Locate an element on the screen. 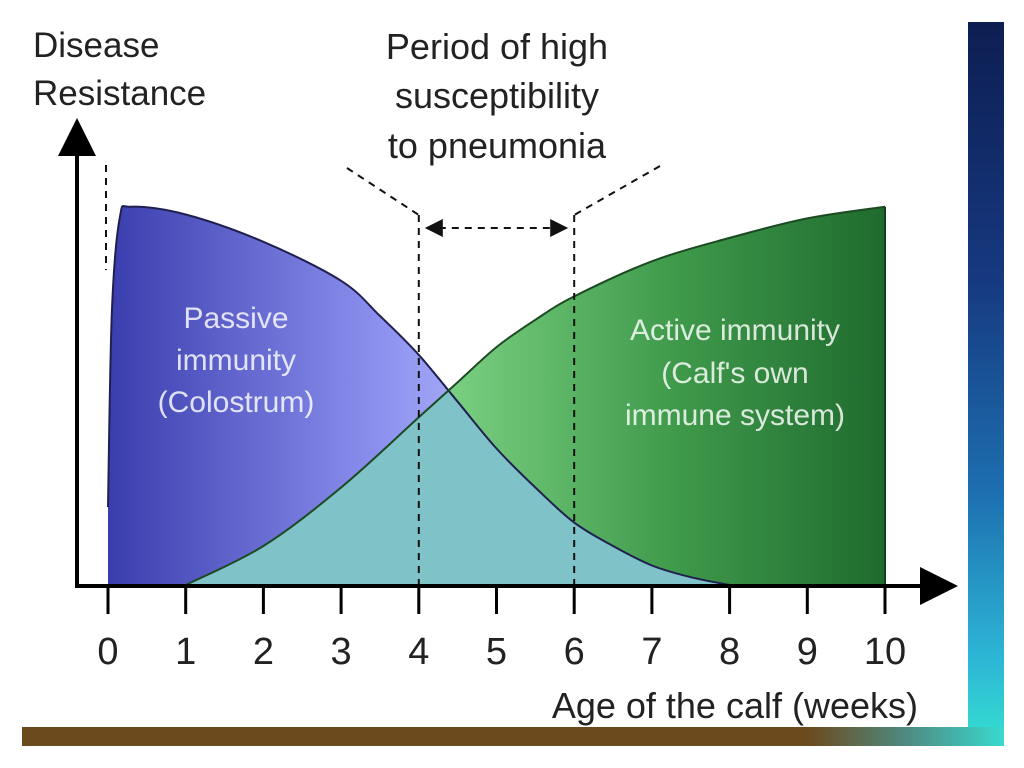 Image resolution: width=1024 pixels, height=768 pixels. y-axis-label-line-2: Resistance is located at coordinates (119, 93).